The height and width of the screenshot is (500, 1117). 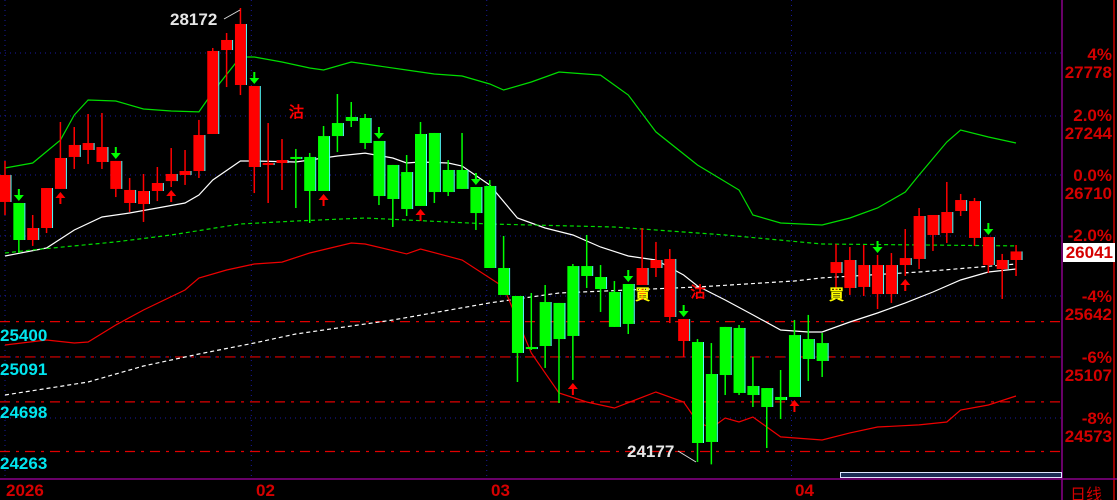 What do you see at coordinates (24, 412) in the screenshot?
I see `level-label: 24698` at bounding box center [24, 412].